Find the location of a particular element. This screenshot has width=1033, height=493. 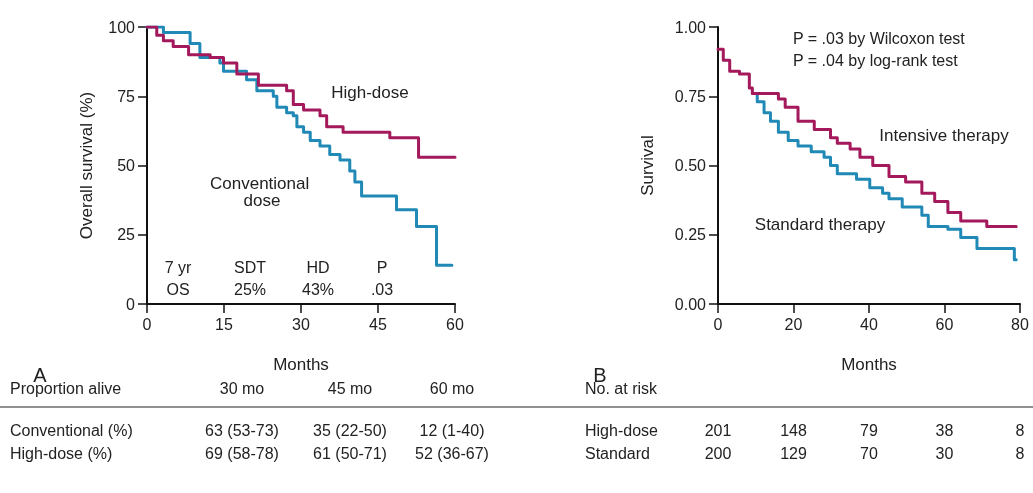

text: 79 is located at coordinates (869, 430).